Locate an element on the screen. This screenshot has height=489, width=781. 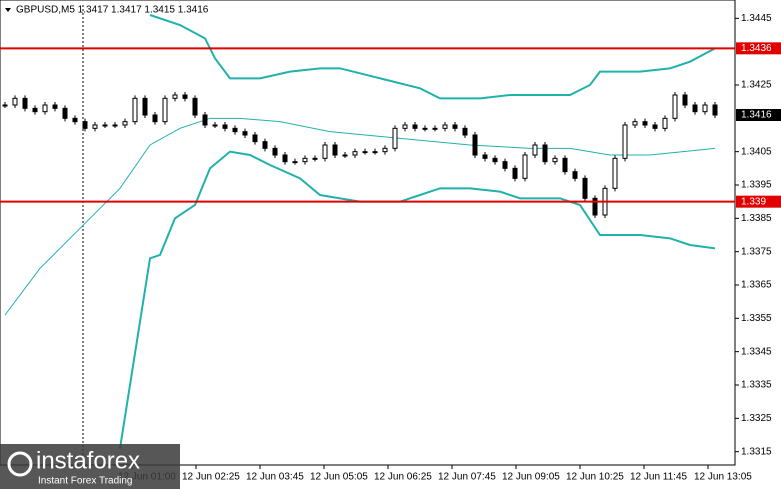
current-price-label: 1.3416 is located at coordinates (756, 115).